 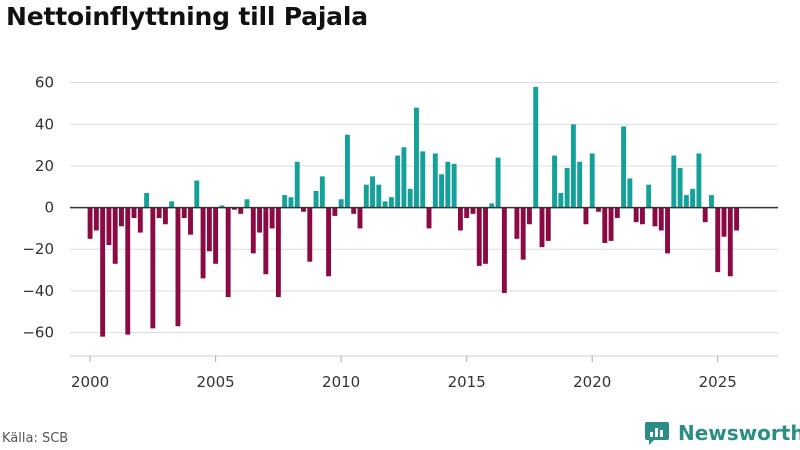 I want to click on y-tick-label: 20, so click(x=44, y=166).